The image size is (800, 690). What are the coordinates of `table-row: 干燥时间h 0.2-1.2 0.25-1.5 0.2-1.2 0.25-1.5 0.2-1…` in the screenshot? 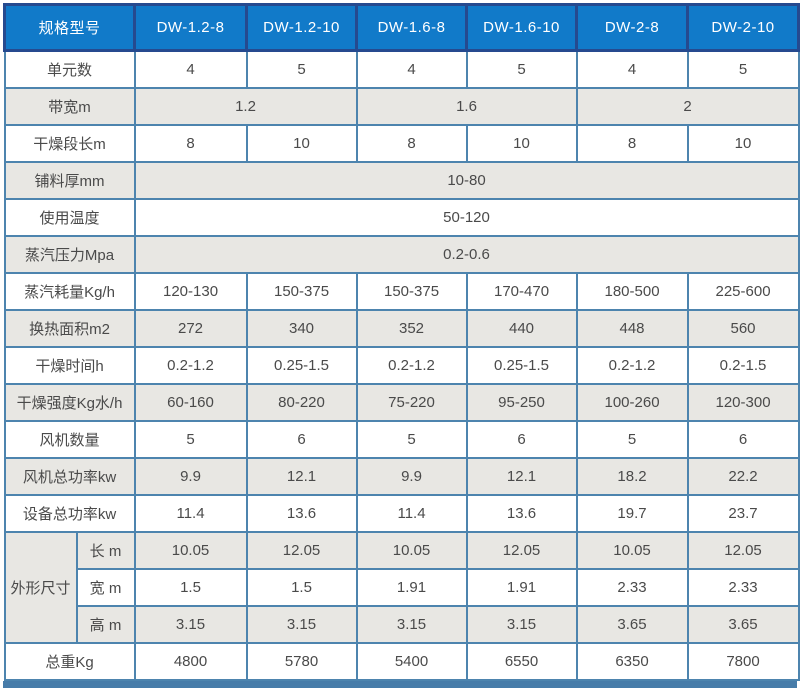 It's located at (401, 365).